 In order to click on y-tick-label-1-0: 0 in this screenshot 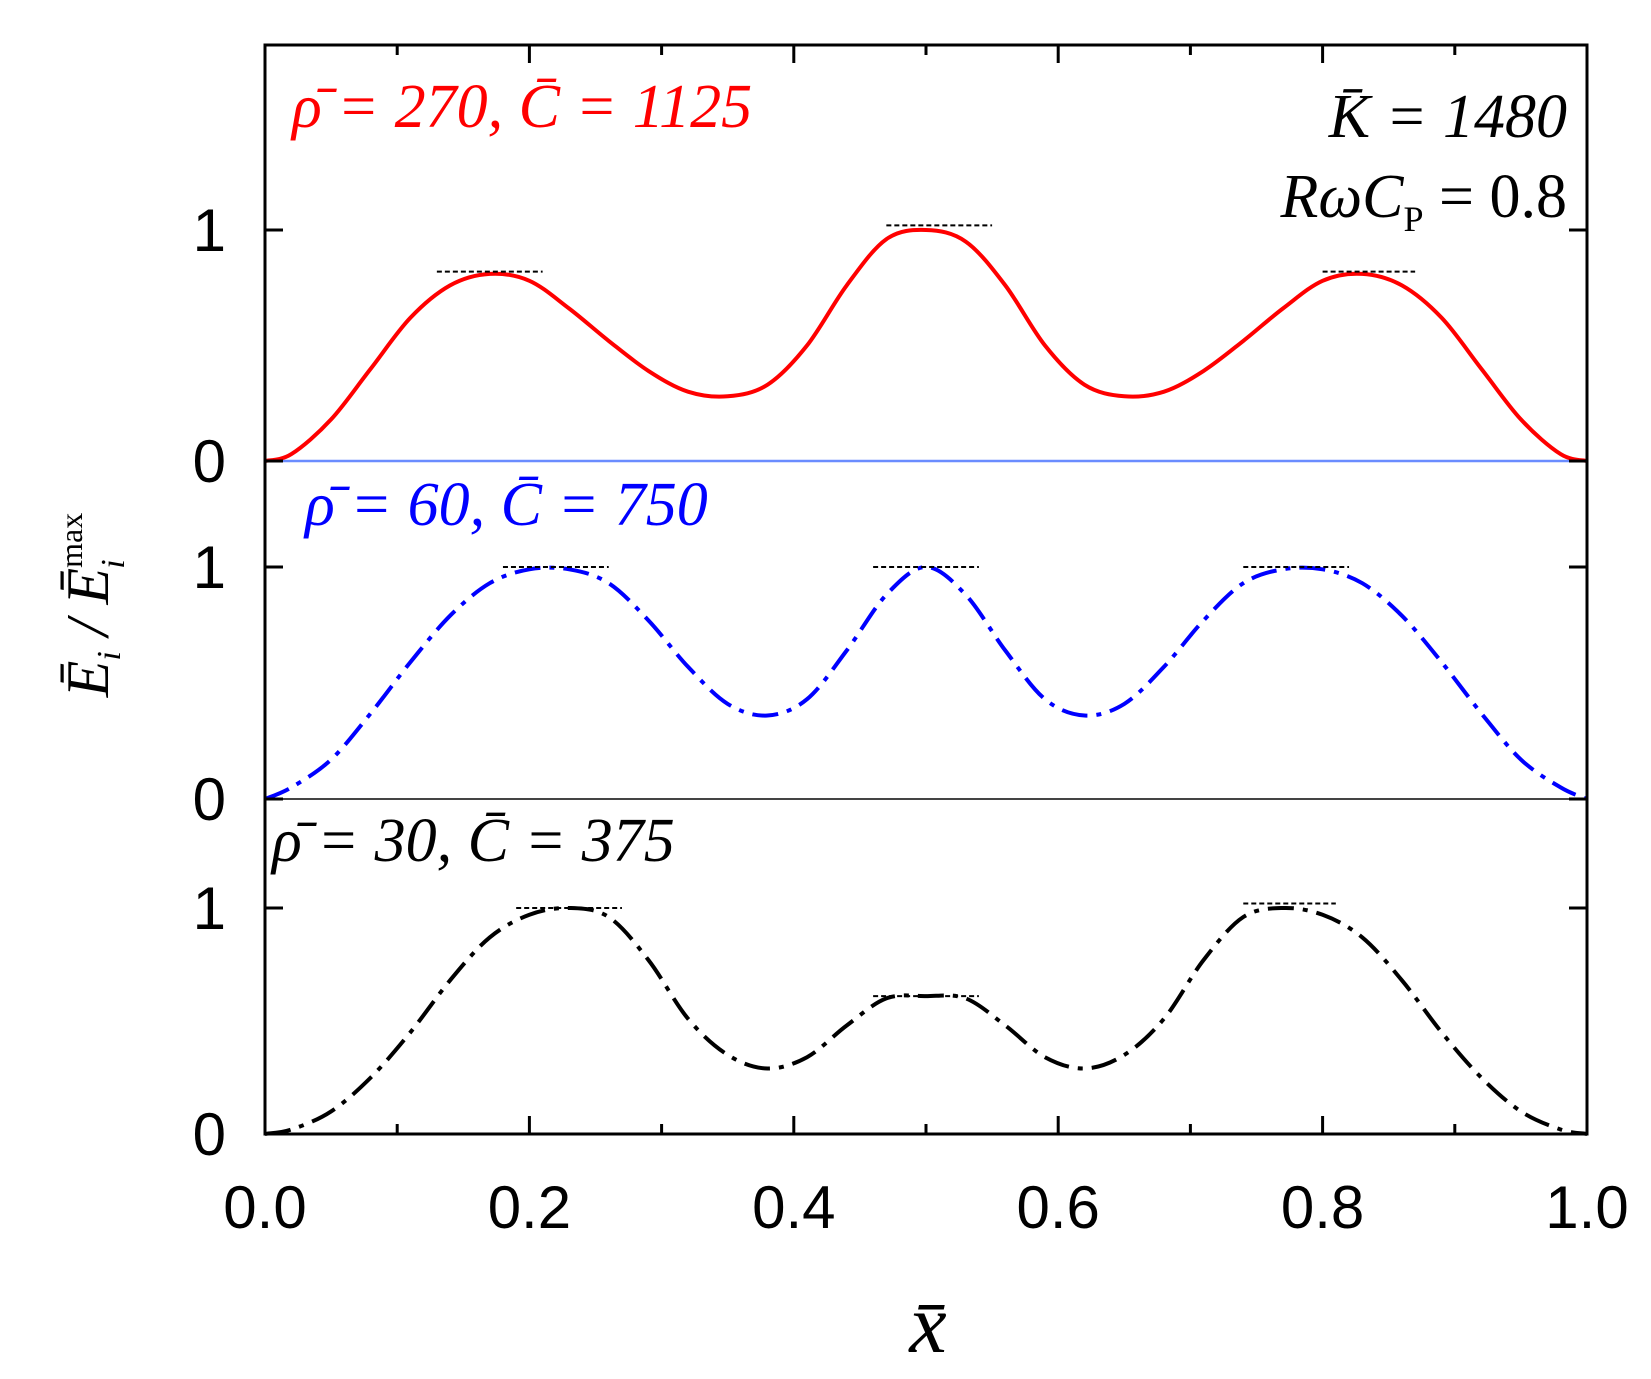, I will do `click(209, 461)`.